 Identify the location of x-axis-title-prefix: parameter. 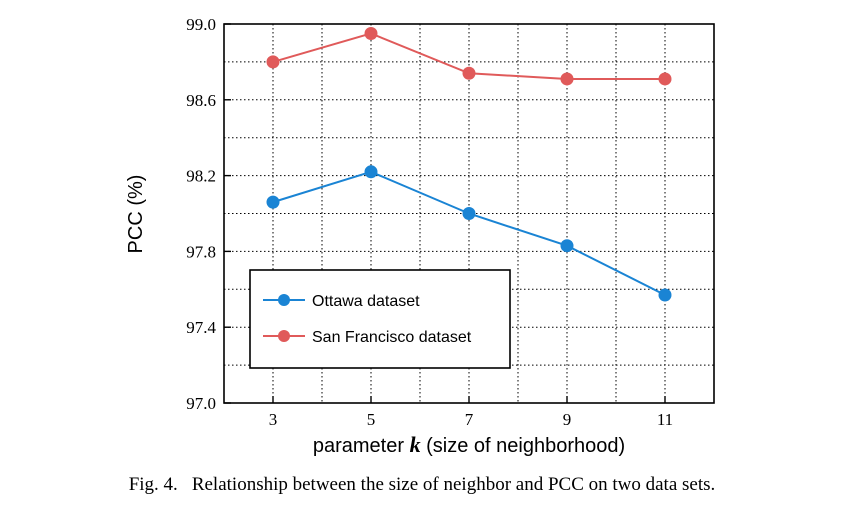
(361, 446).